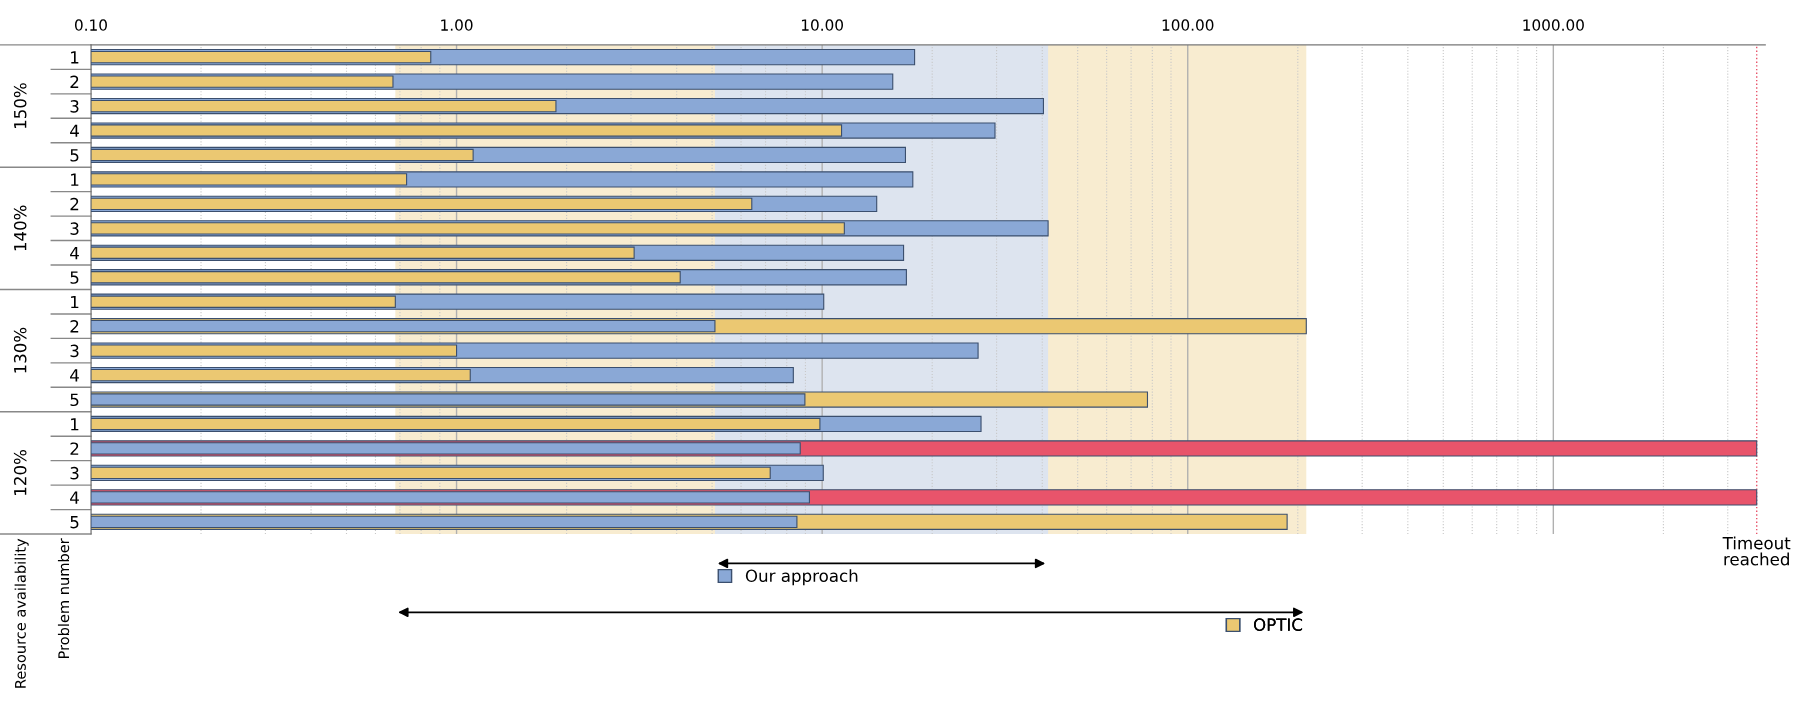 Image resolution: width=1805 pixels, height=713 pixels. Describe the element at coordinates (457, 25) in the screenshot. I see `x-tick-label: 1.00` at that location.